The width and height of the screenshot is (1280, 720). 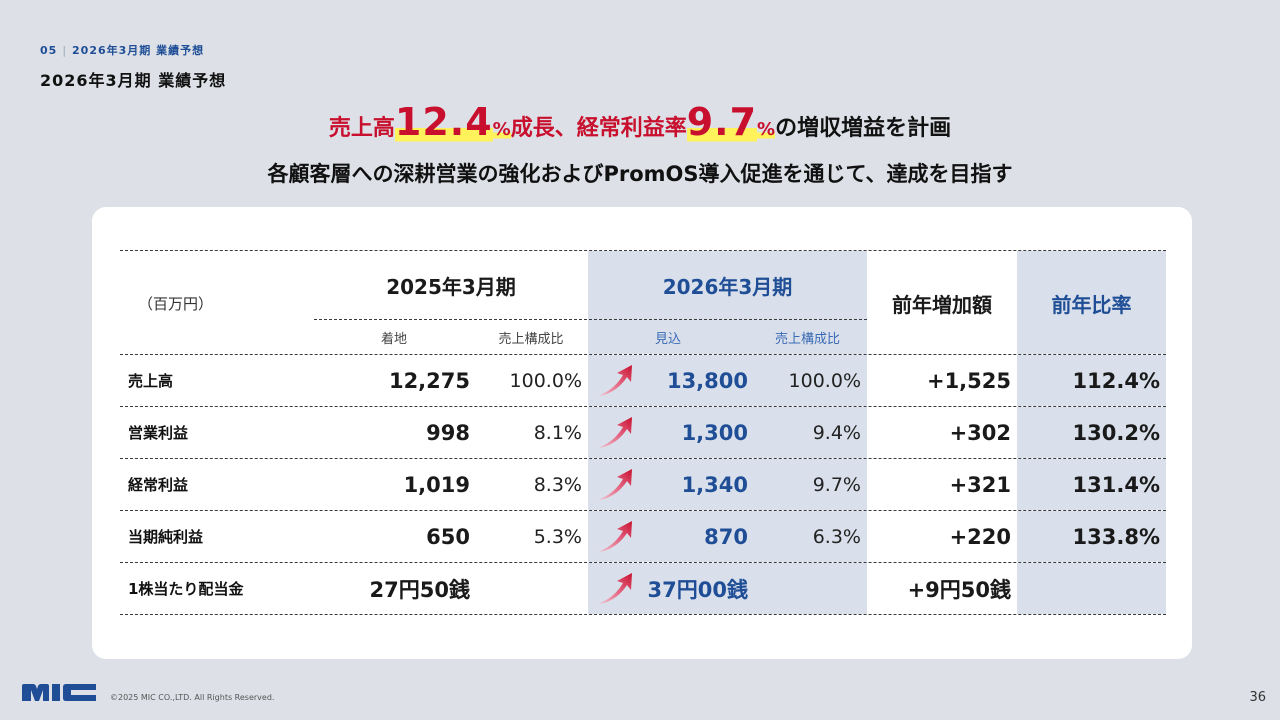 I want to click on cell-diff: +220, so click(x=980, y=536).